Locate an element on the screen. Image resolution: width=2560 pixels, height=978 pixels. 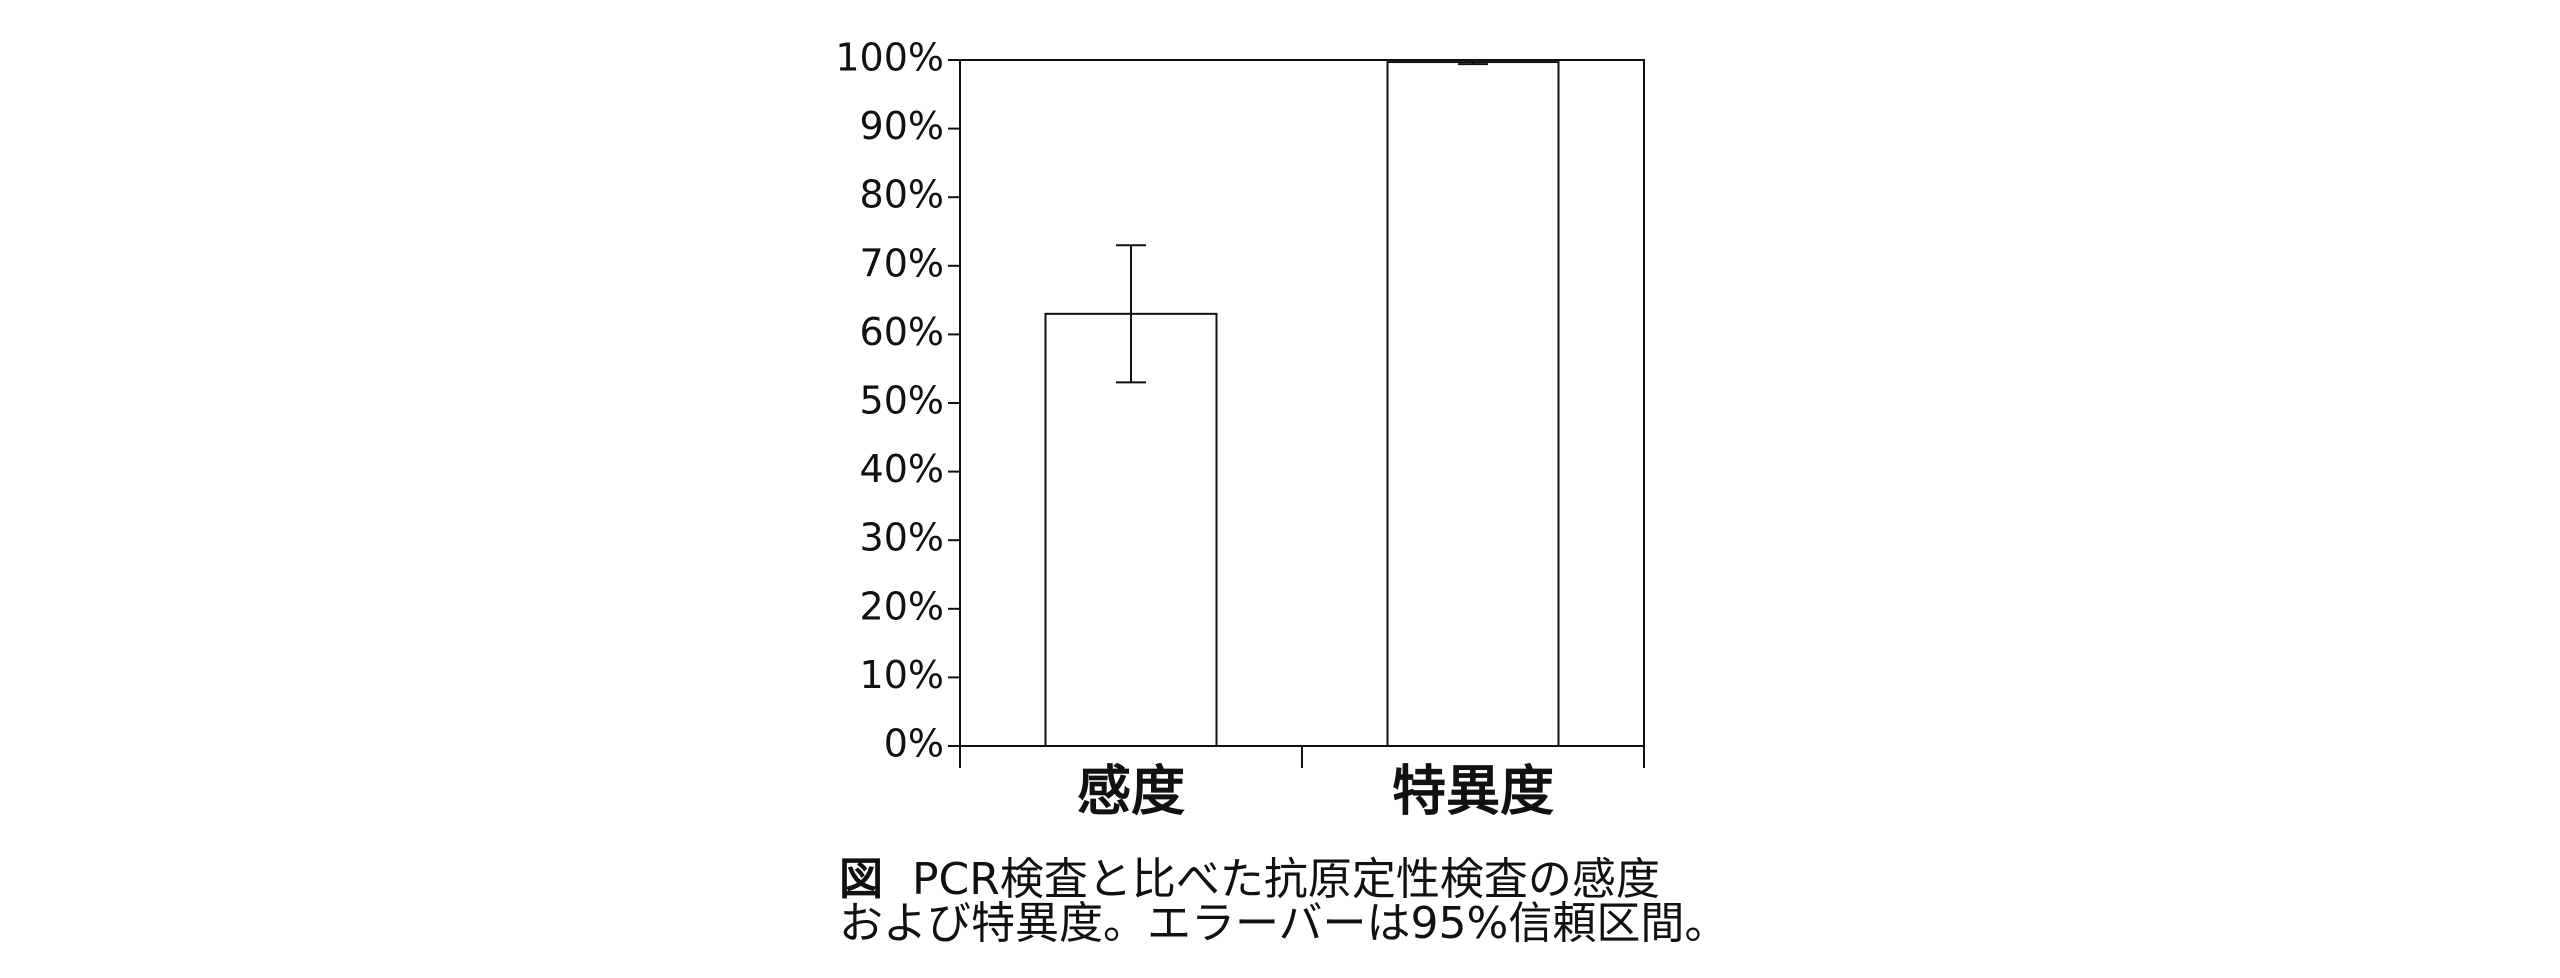
x-tick-label: 感度 is located at coordinates (1131, 791).